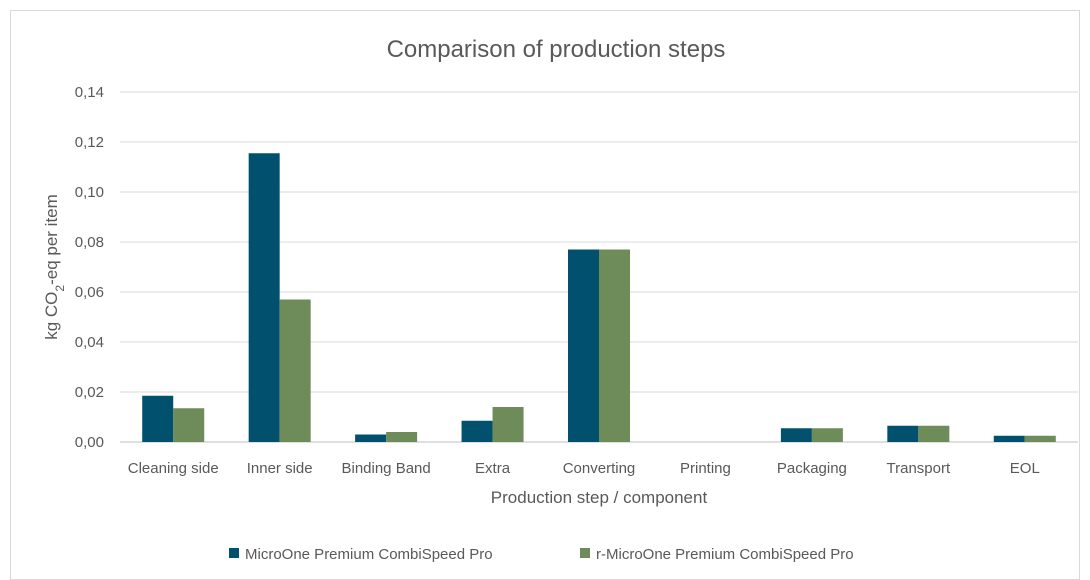  What do you see at coordinates (280, 468) in the screenshot?
I see `x-tick-label: Inner side` at bounding box center [280, 468].